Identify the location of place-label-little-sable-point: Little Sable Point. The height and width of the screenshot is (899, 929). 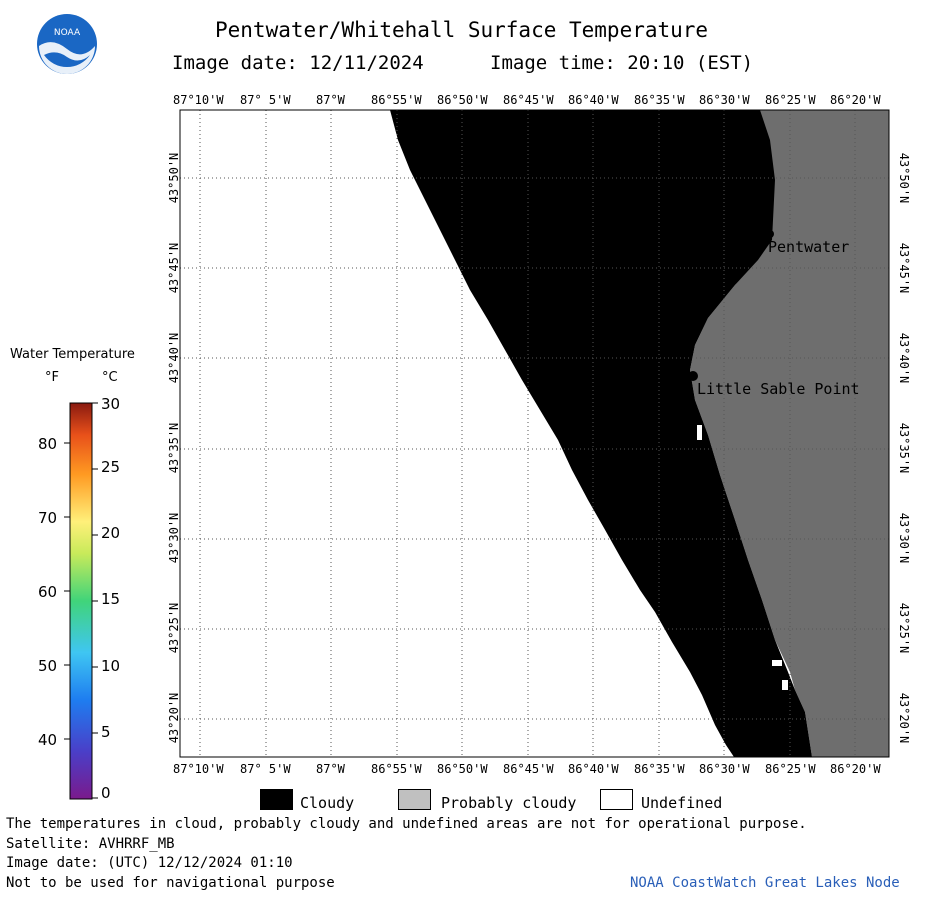
(778, 389).